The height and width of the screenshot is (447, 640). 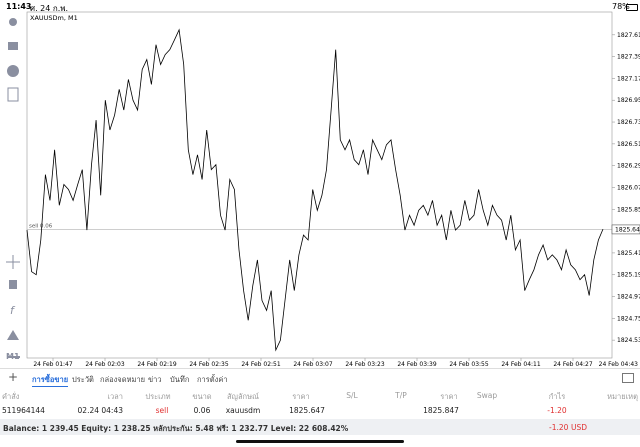 I want to click on divider, so click(x=320, y=368).